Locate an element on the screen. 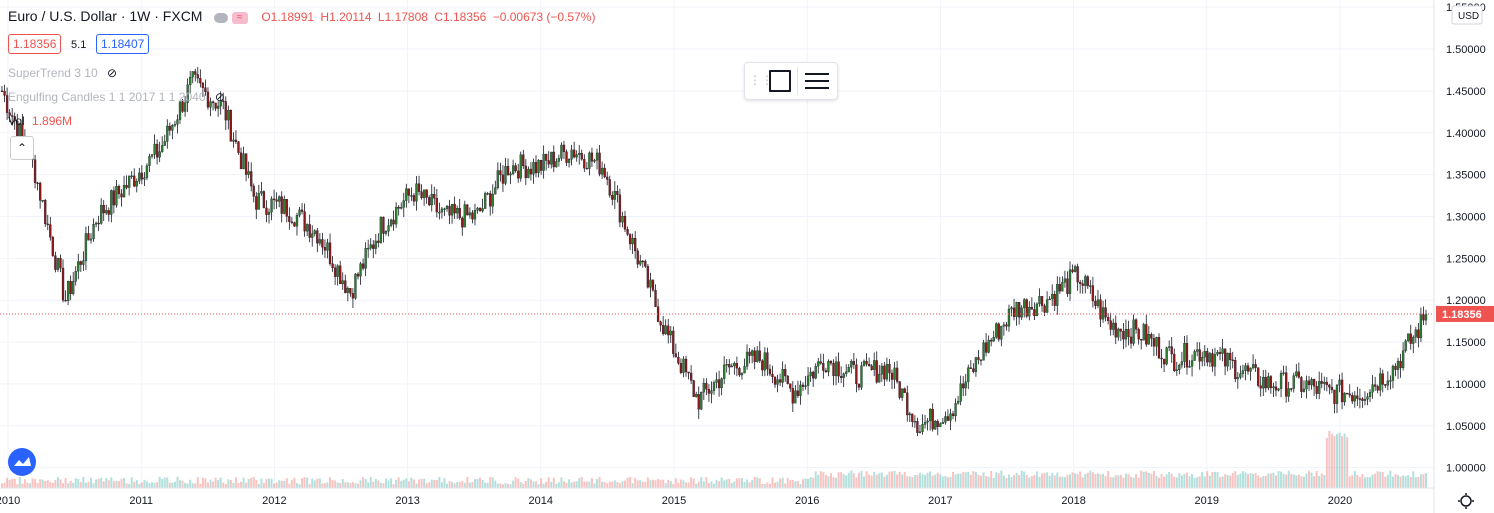  currency-badge: USD is located at coordinates (1467, 15).